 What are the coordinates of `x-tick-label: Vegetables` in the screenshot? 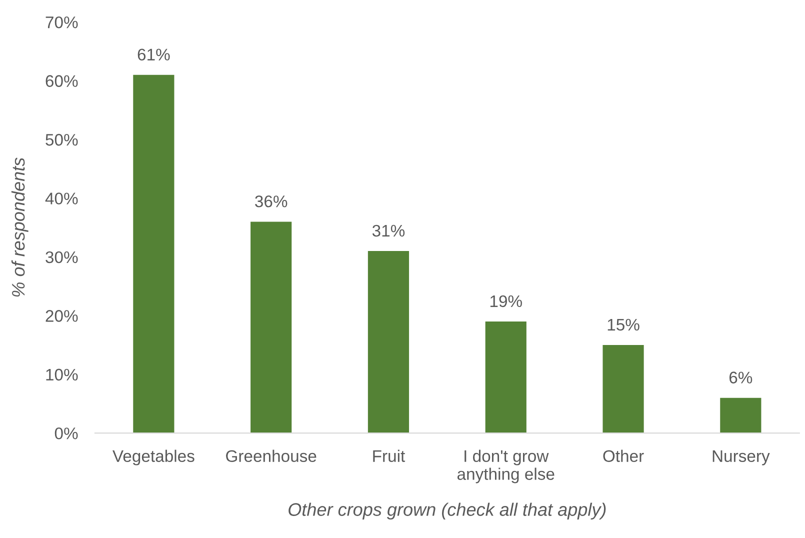 It's located at (153, 458).